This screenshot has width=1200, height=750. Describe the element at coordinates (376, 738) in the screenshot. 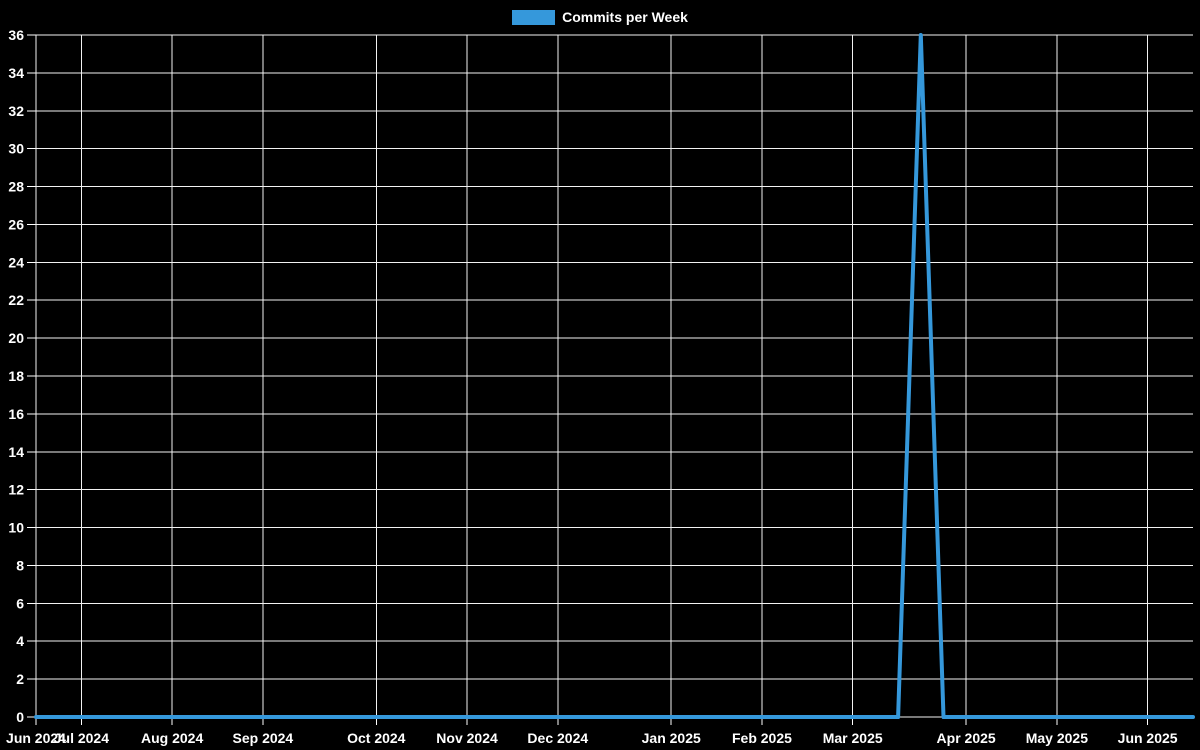

I see `x-axis-tick-label: Oct 2024` at that location.